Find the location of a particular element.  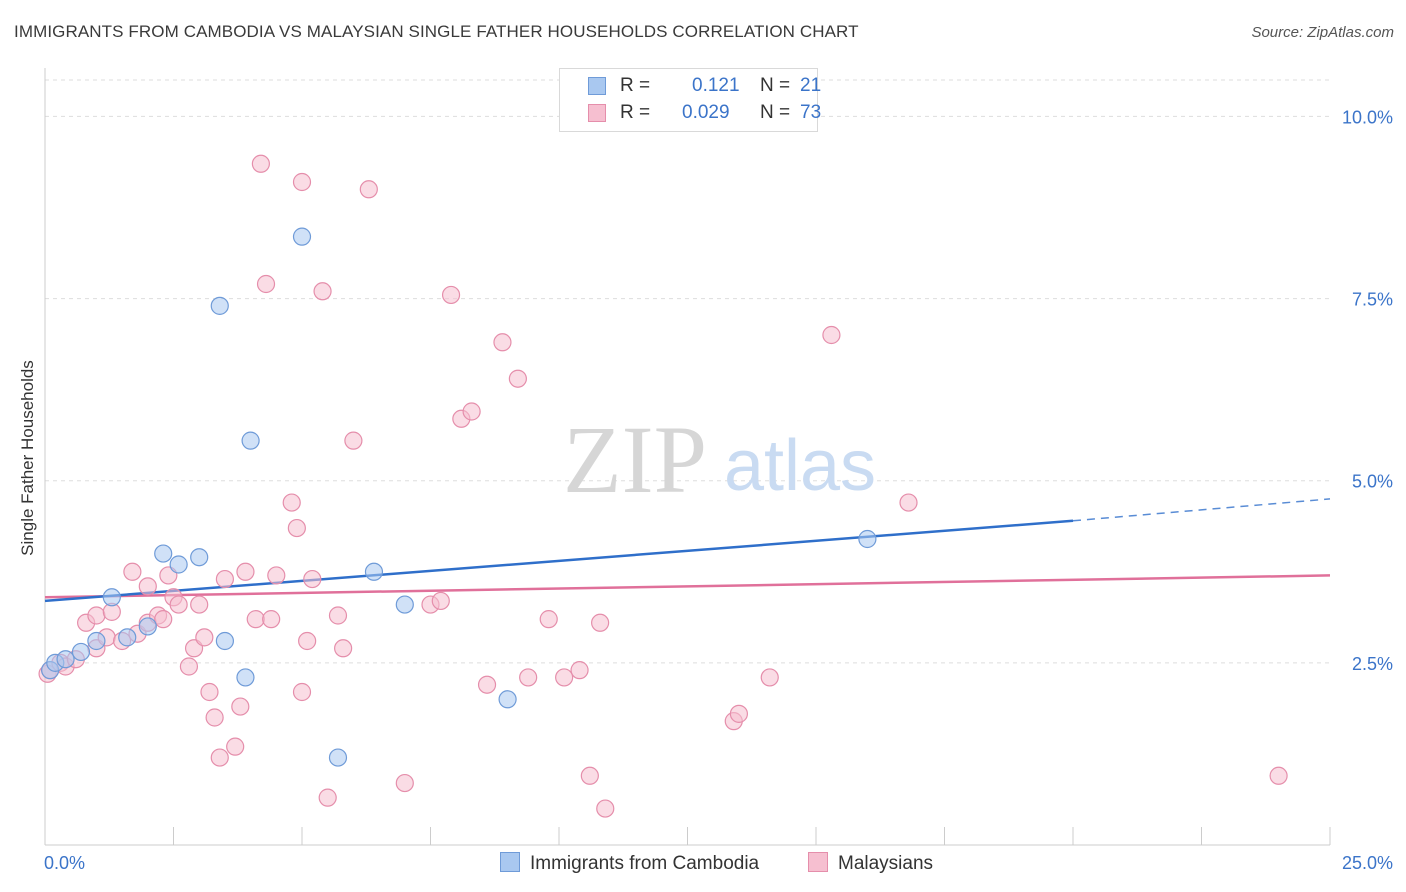

bottom-legend-malaysians: Malaysians is located at coordinates (870, 863).